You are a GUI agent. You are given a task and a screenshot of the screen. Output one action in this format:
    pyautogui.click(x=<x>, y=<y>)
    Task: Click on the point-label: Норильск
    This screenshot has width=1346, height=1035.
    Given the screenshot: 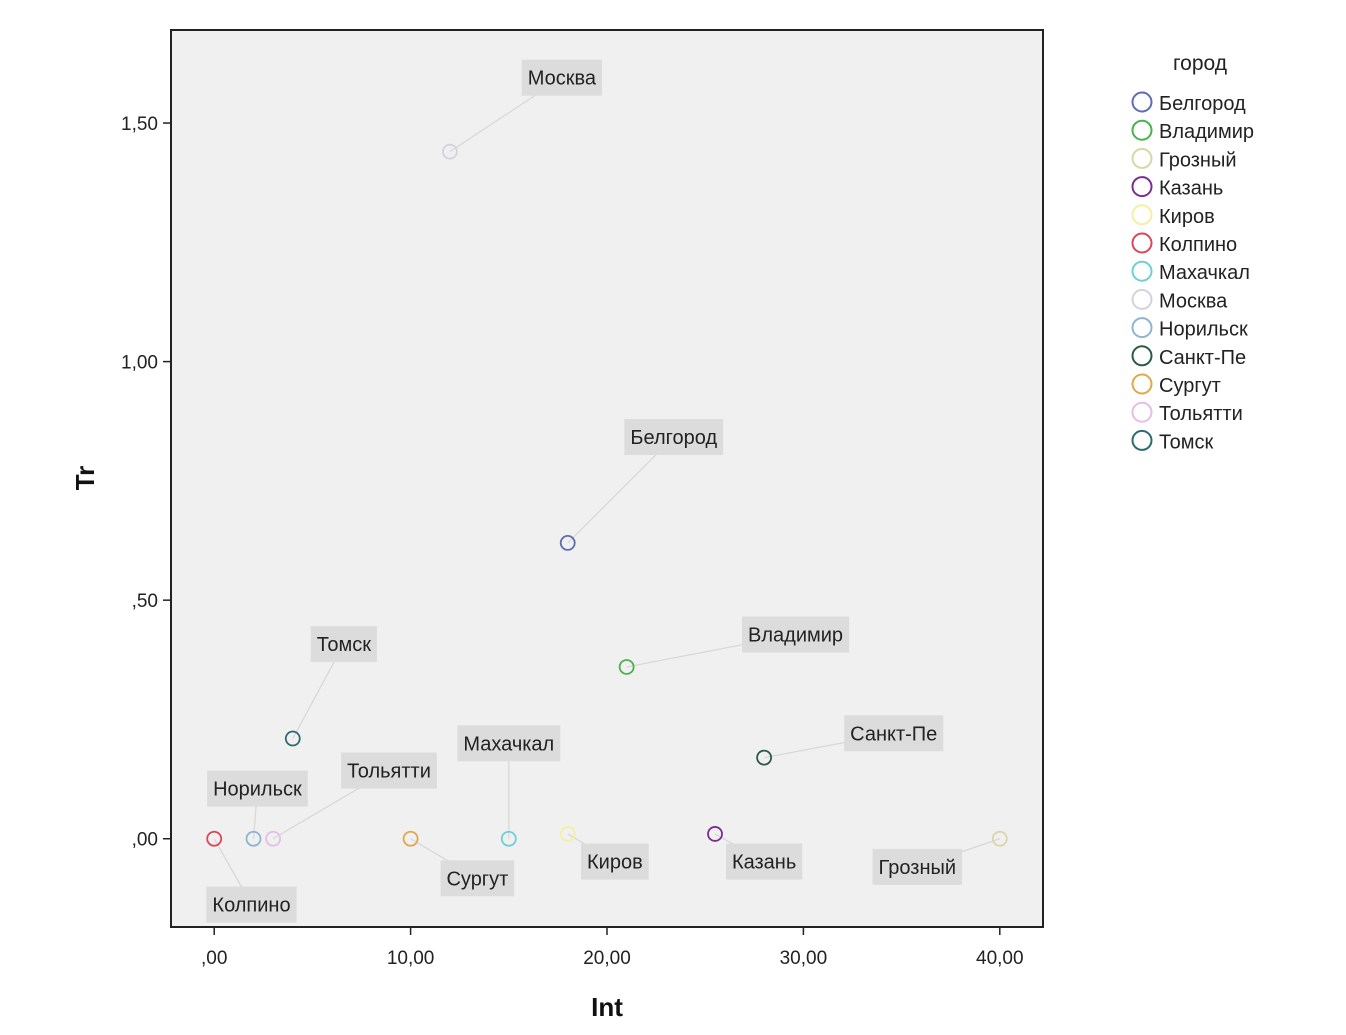 What is the action you would take?
    pyautogui.click(x=257, y=790)
    